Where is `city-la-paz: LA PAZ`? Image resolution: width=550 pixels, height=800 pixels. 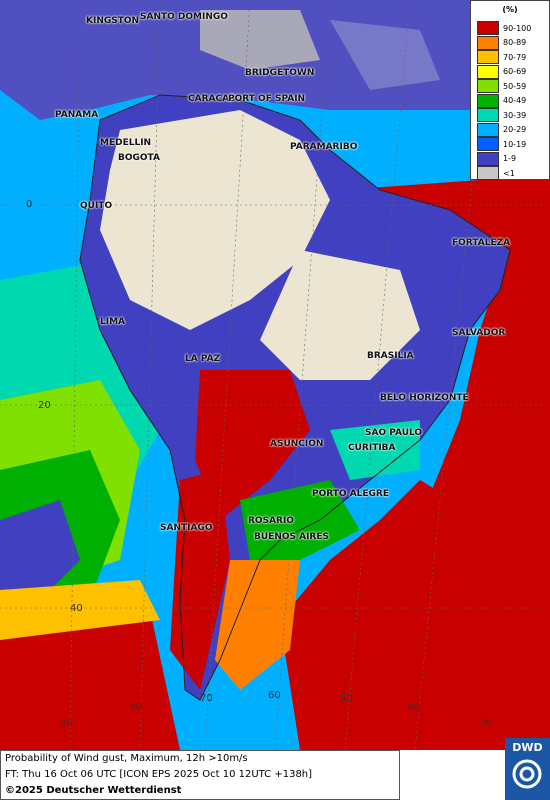 city-la-paz: LA PAZ is located at coordinates (203, 359).